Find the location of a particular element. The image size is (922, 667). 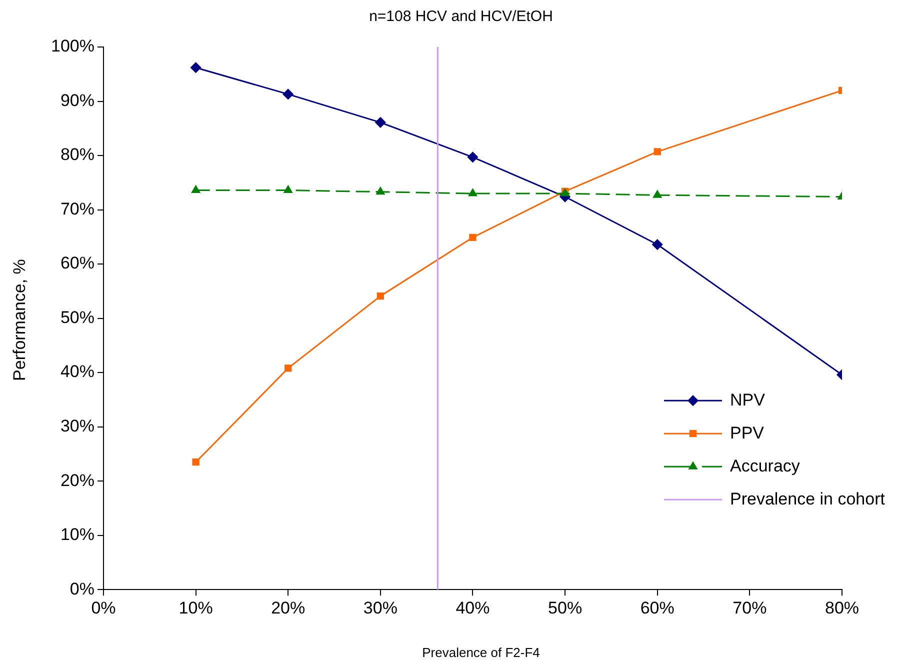

y-tick-label: 90% is located at coordinates (77, 100).